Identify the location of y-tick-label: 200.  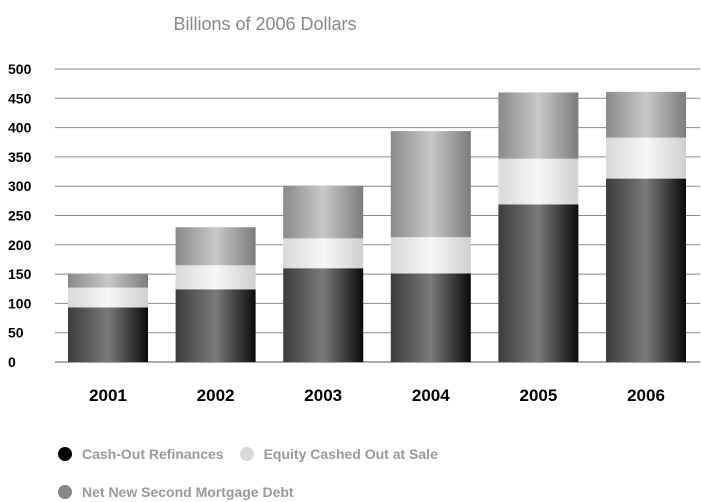
(20, 245).